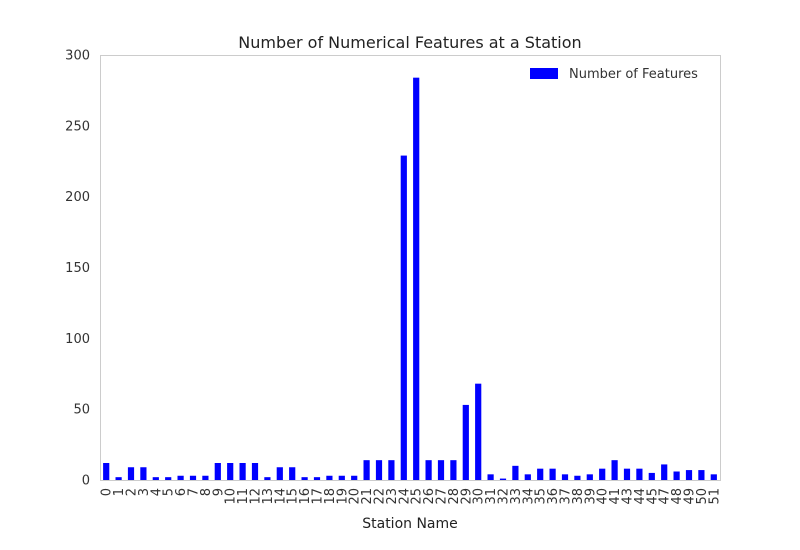  What do you see at coordinates (442, 496) in the screenshot?
I see `x-tick-label: 27` at bounding box center [442, 496].